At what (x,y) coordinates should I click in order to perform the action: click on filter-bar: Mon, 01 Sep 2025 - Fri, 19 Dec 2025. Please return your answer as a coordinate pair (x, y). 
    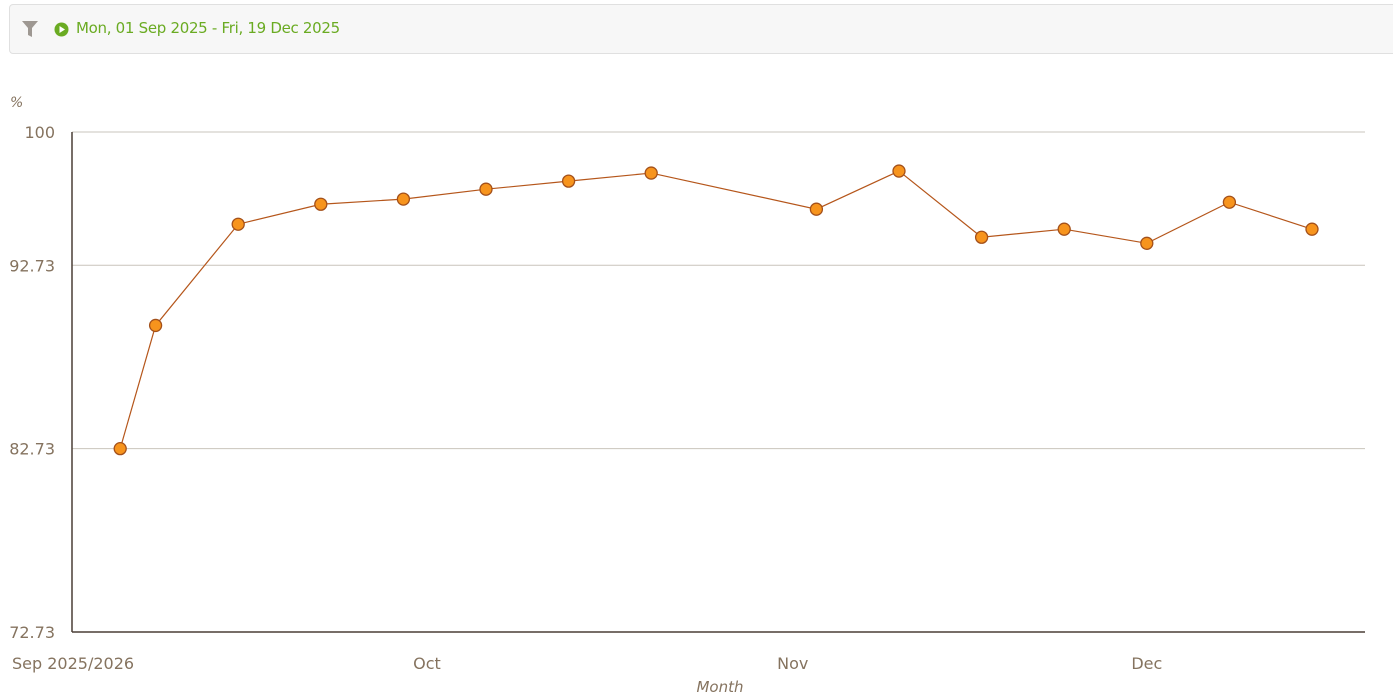
    Looking at the image, I should click on (701, 29).